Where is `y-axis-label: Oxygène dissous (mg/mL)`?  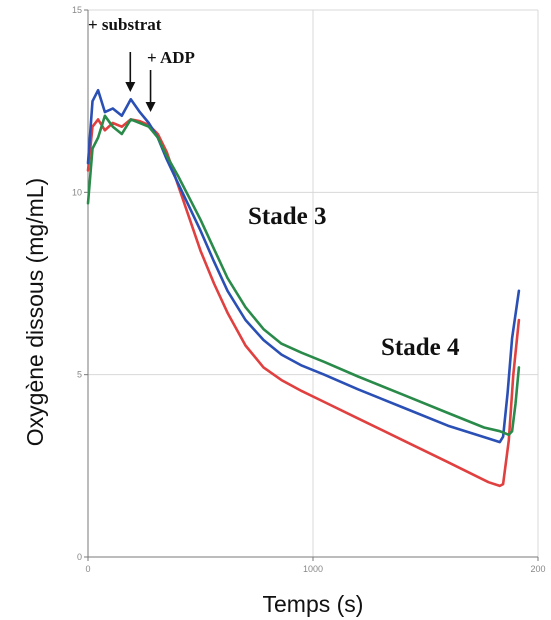 y-axis-label: Oxygène dissous (mg/mL) is located at coordinates (35, 312).